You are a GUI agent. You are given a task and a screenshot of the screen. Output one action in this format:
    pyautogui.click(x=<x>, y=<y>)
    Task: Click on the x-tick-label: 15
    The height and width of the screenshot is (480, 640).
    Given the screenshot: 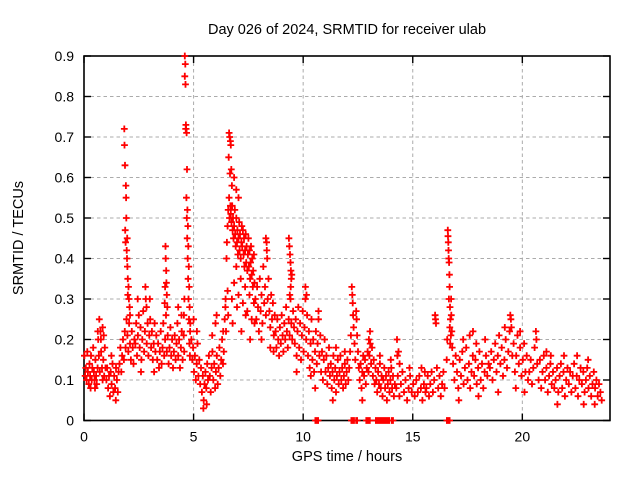 What is the action you would take?
    pyautogui.click(x=413, y=437)
    